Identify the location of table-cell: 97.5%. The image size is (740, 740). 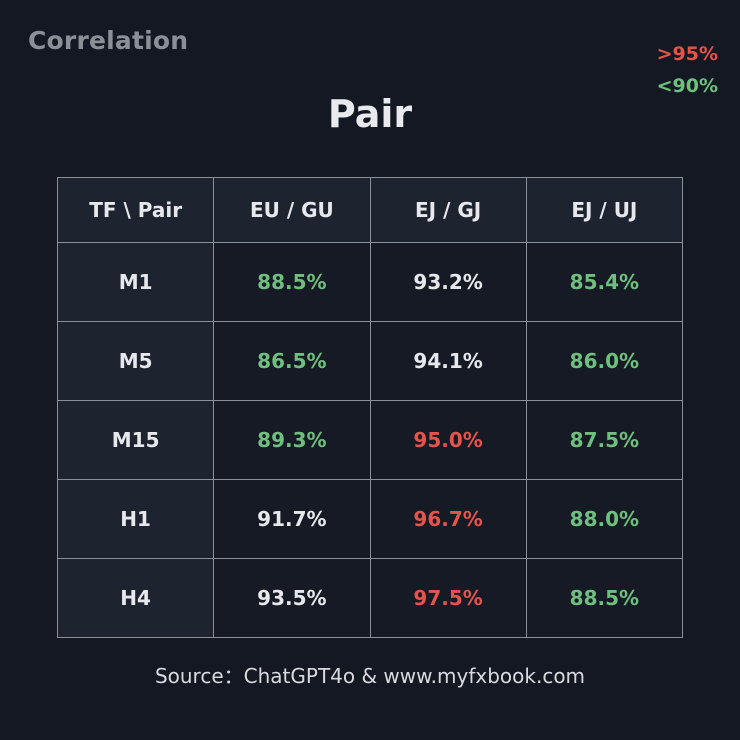
(448, 598).